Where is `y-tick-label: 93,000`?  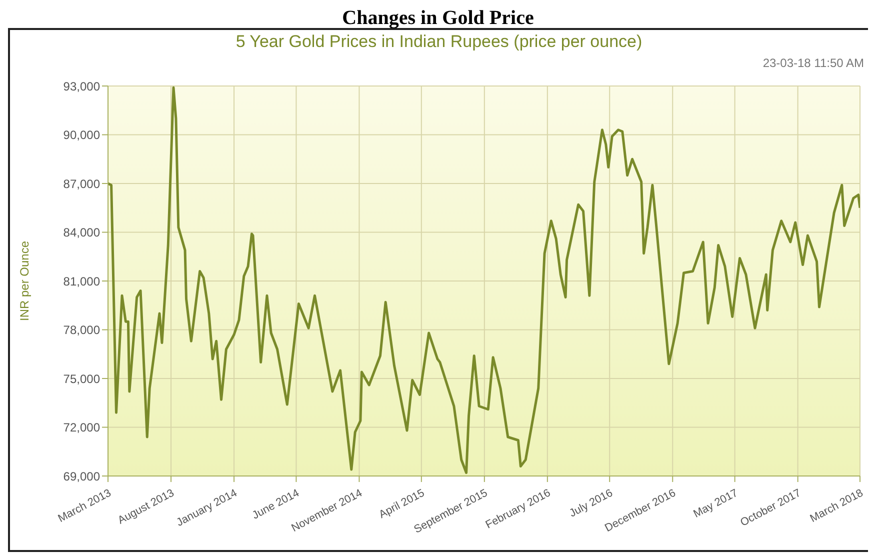
y-tick-label: 93,000 is located at coordinates (81, 86).